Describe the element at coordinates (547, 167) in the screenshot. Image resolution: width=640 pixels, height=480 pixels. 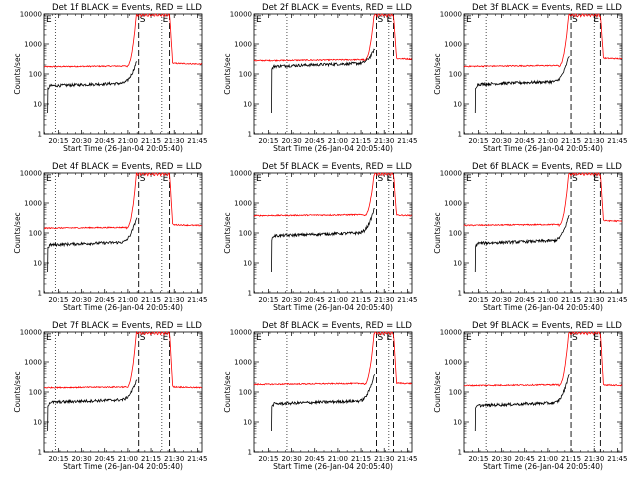
I see `panel-title: Det 6f BLACK = Events, RED = LLD` at that location.